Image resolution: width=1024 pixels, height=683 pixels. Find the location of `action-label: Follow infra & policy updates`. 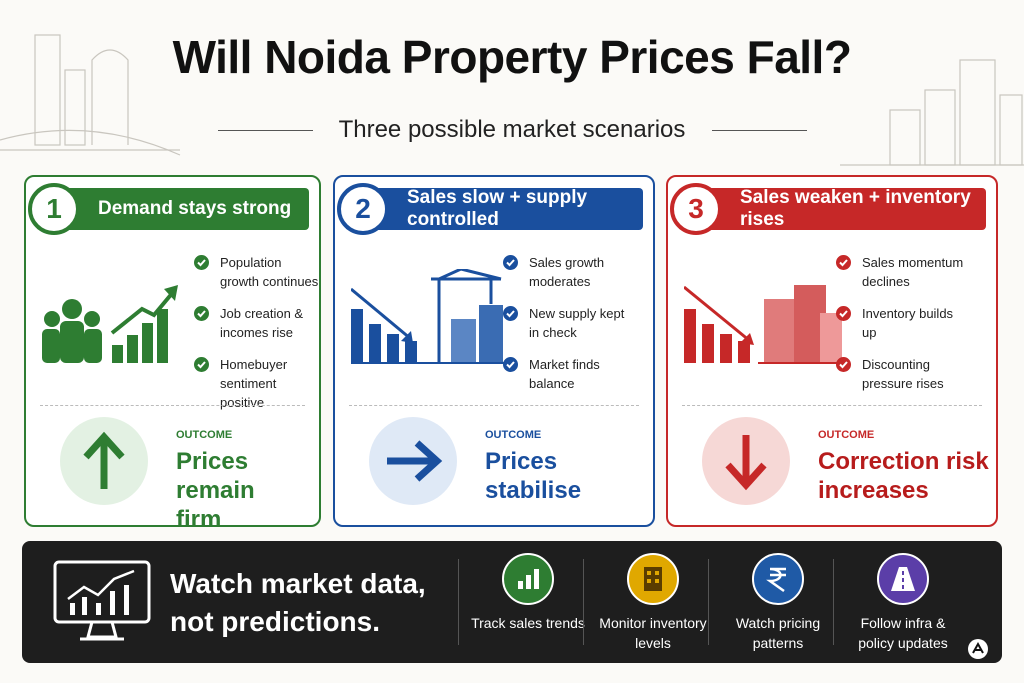

action-label: Follow infra & policy updates is located at coordinates (903, 633).